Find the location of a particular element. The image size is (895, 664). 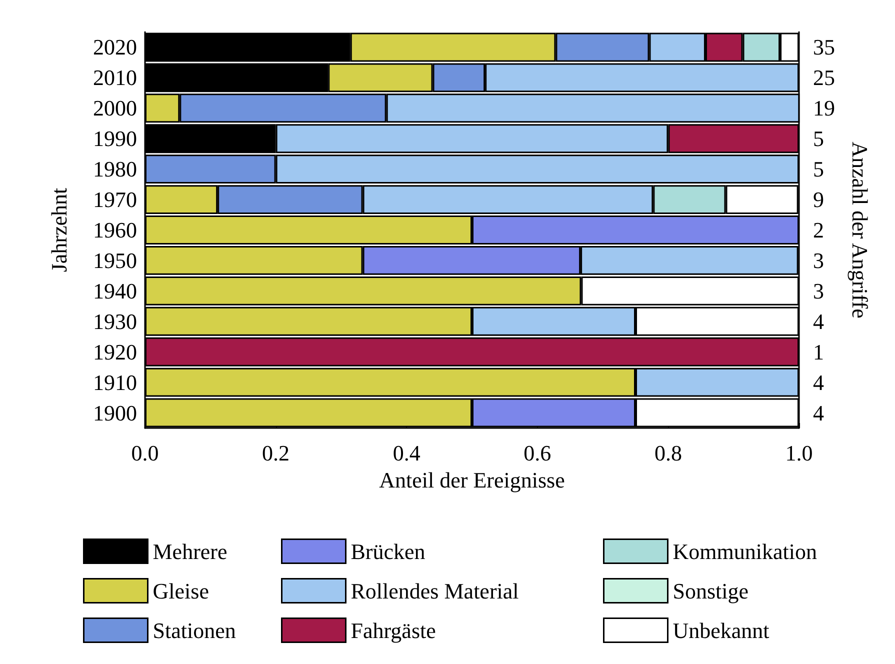

y-tick-label: 2010 is located at coordinates (115, 77).